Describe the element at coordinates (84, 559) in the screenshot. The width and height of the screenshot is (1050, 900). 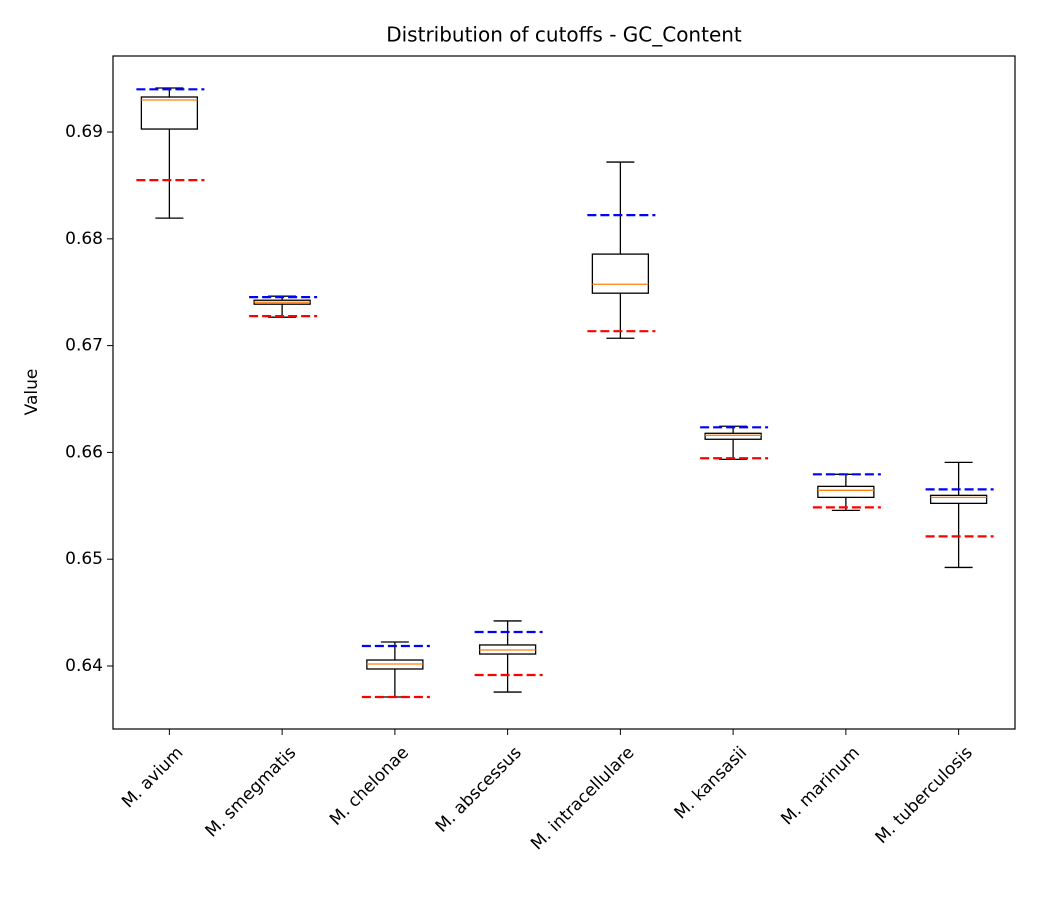
I see `y-tick-label: 0.65` at that location.